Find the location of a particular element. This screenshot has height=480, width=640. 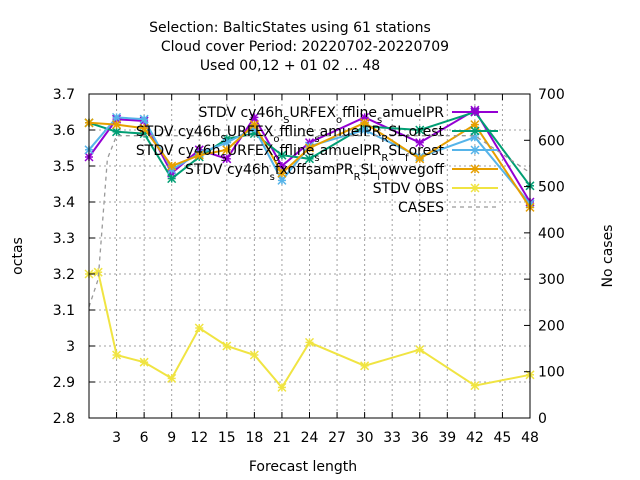

y-tick-label: 3.1 is located at coordinates (64, 311).